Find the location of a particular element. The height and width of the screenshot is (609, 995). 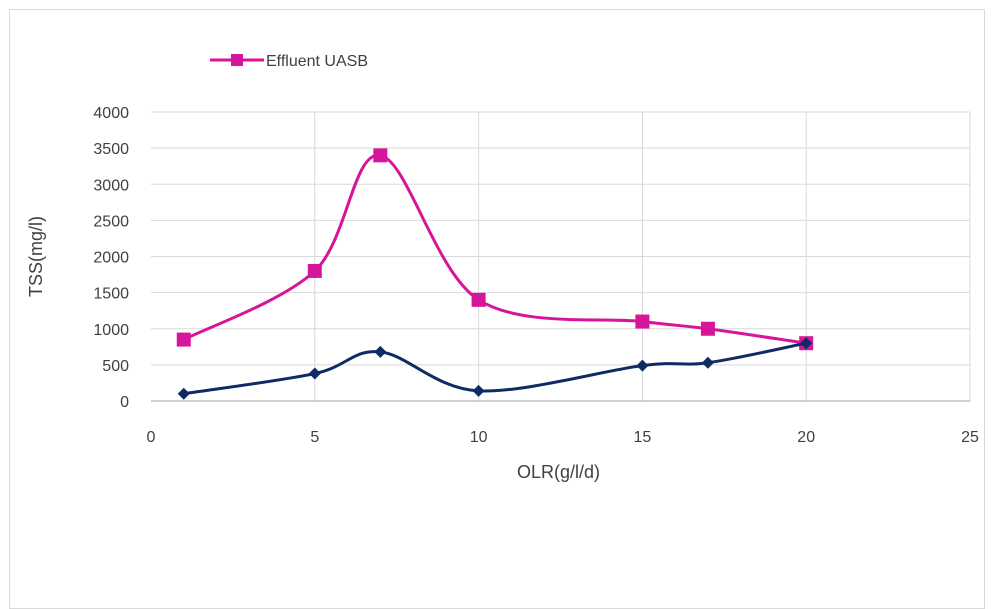

legend: Effluent UASB is located at coordinates (289, 61).